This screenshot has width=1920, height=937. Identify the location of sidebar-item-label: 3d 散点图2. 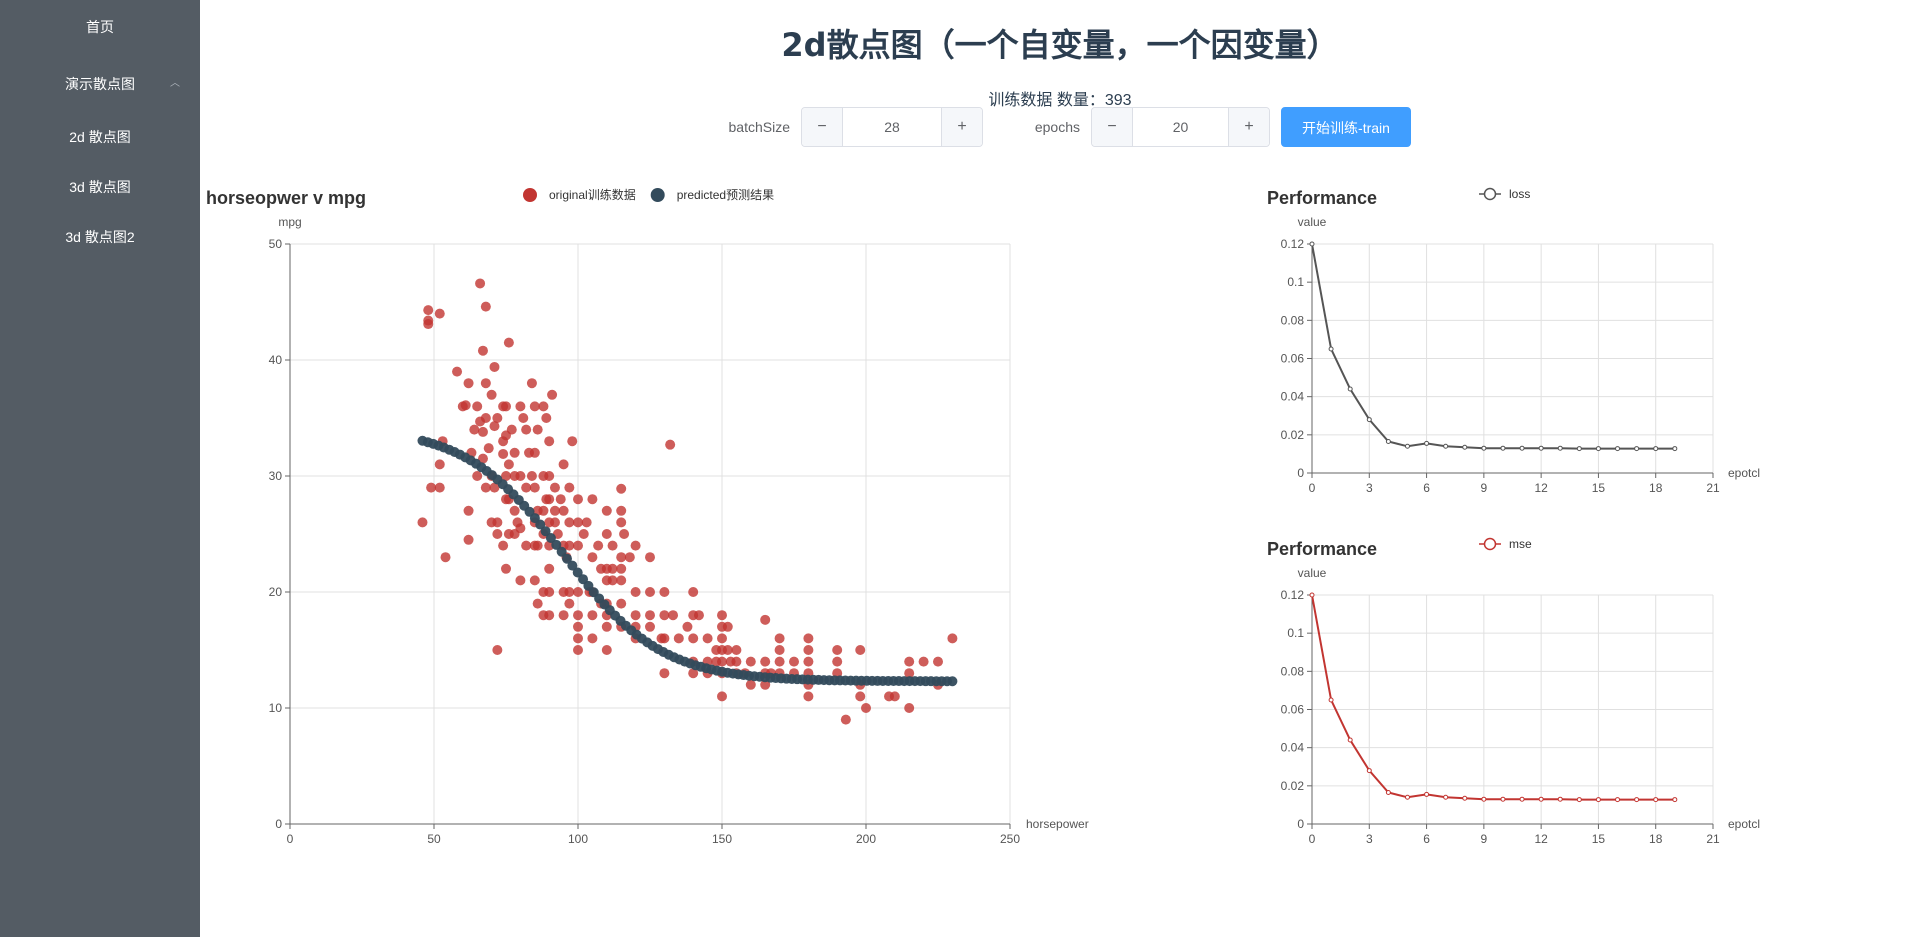
(100, 237).